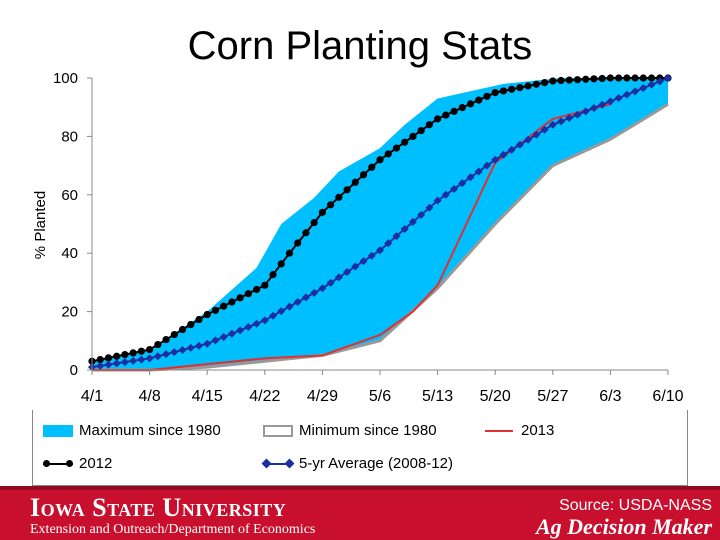 The height and width of the screenshot is (540, 720). What do you see at coordinates (360, 488) in the screenshot?
I see `footer-rule` at bounding box center [360, 488].